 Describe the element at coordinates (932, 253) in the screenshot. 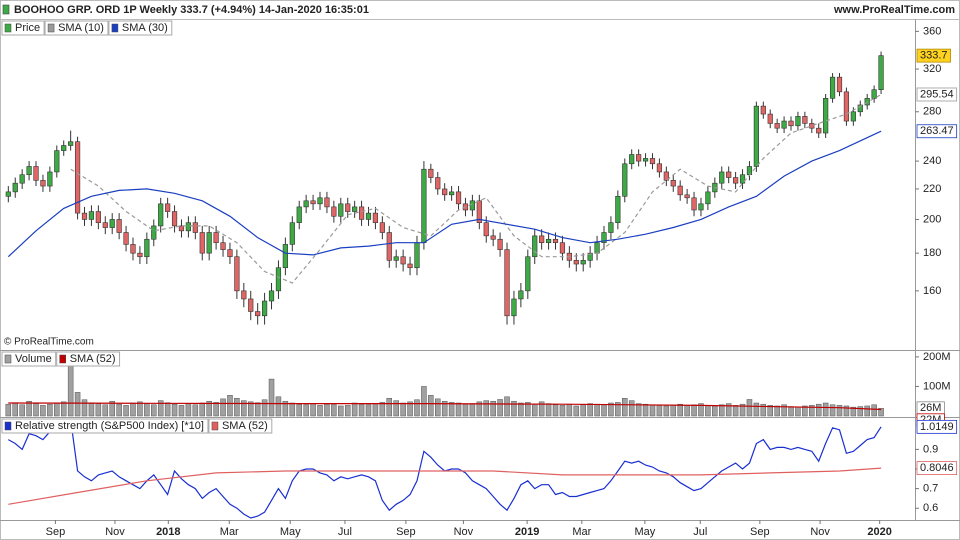

I see `y-tick-label: 180` at that location.